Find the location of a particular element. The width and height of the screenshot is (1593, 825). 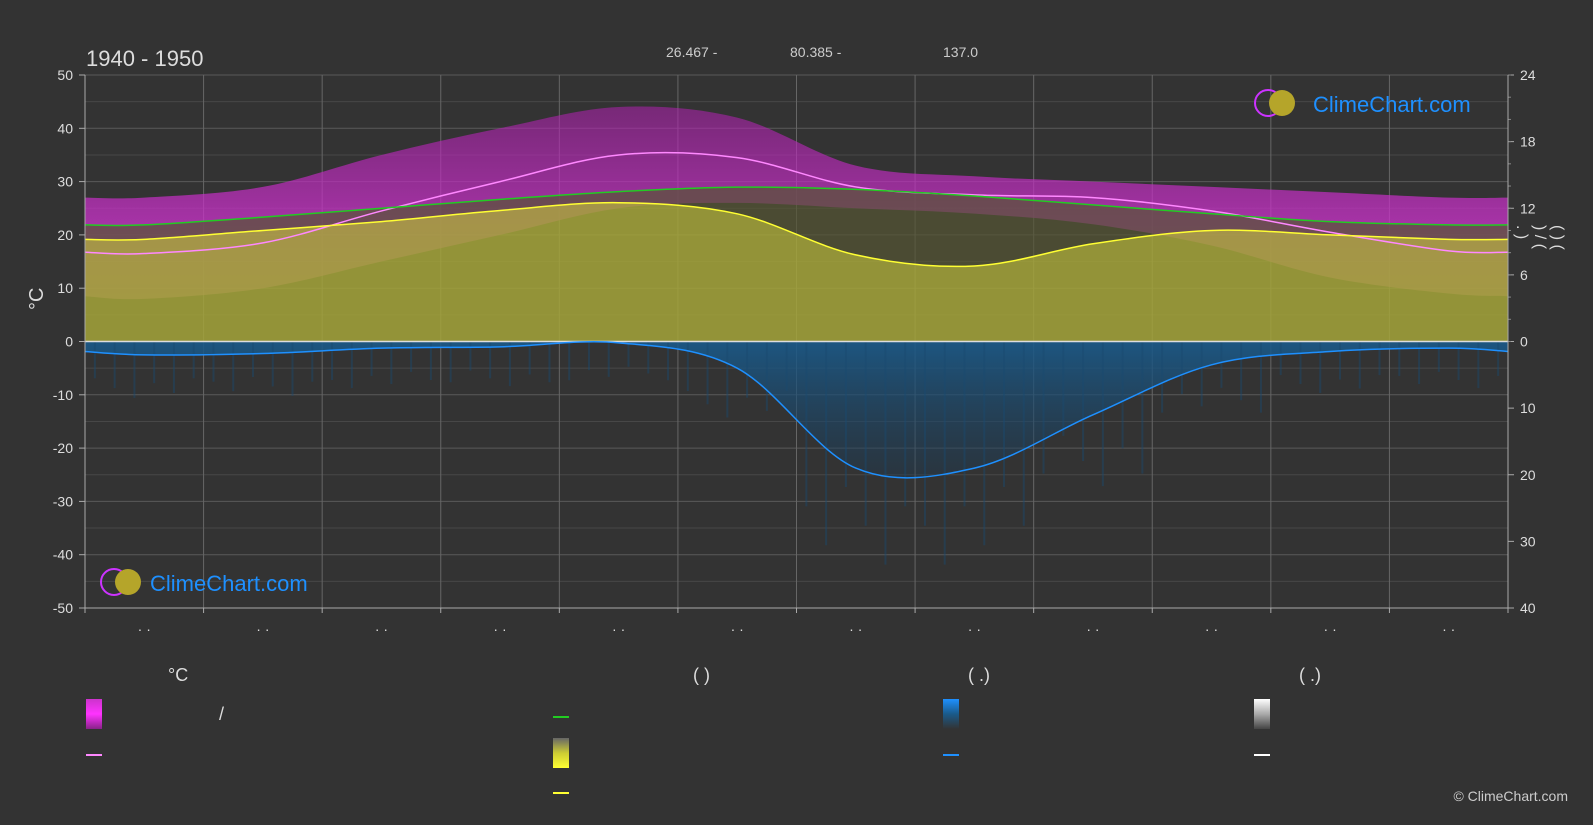

left-tick-label: 10 is located at coordinates (65, 288).